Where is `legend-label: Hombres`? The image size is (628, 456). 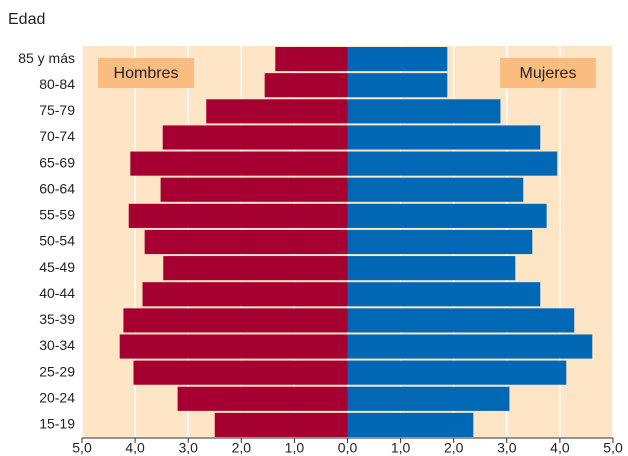 legend-label: Hombres is located at coordinates (146, 73).